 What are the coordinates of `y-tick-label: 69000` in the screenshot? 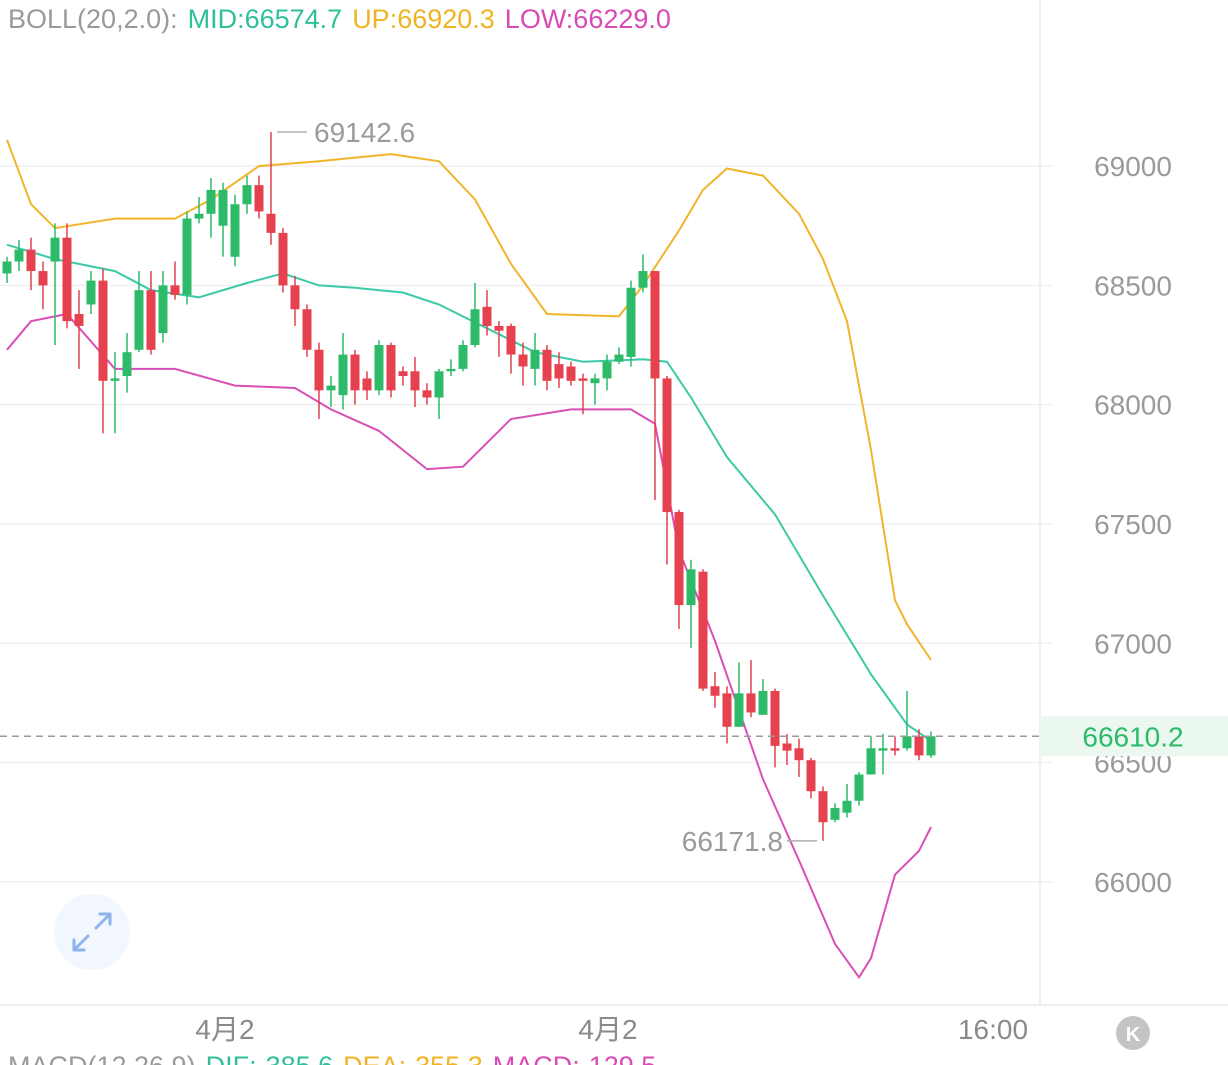 It's located at (1133, 166).